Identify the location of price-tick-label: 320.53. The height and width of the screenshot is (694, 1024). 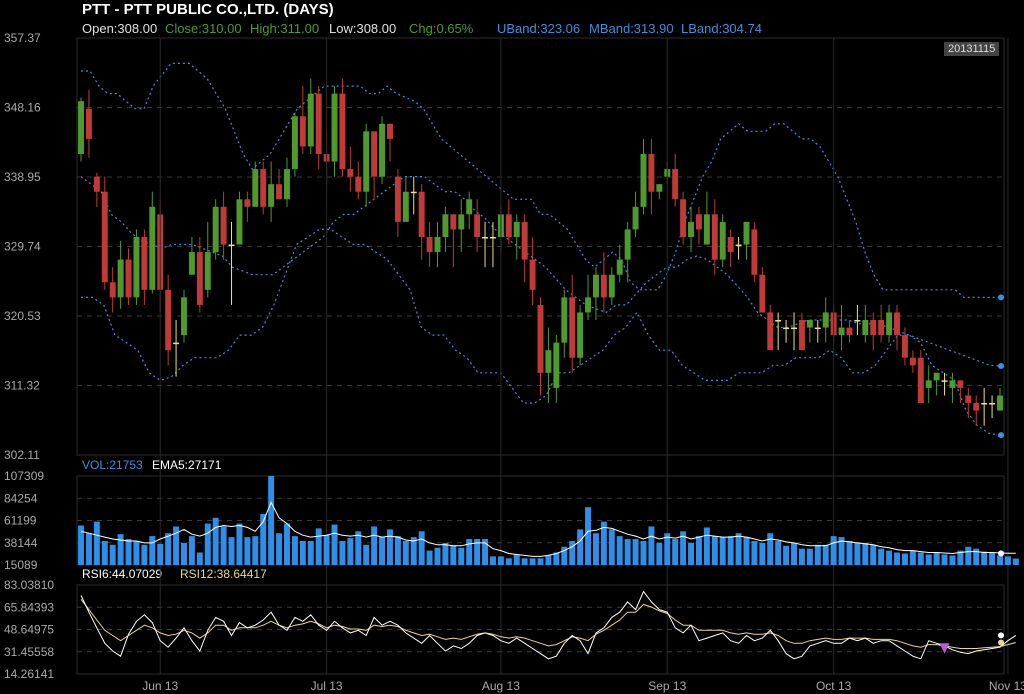
(22, 316).